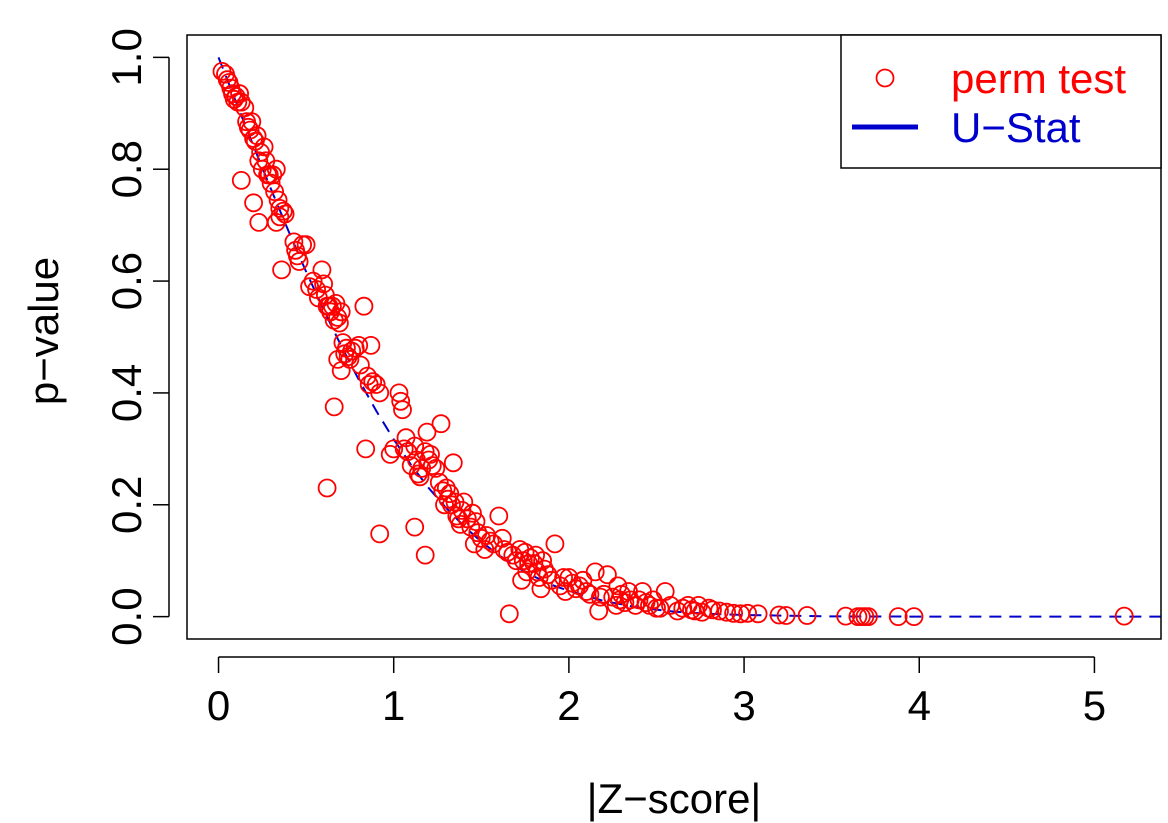 This screenshot has height=823, width=1168. Describe the element at coordinates (43, 331) in the screenshot. I see `y-axis-title: p−value` at that location.